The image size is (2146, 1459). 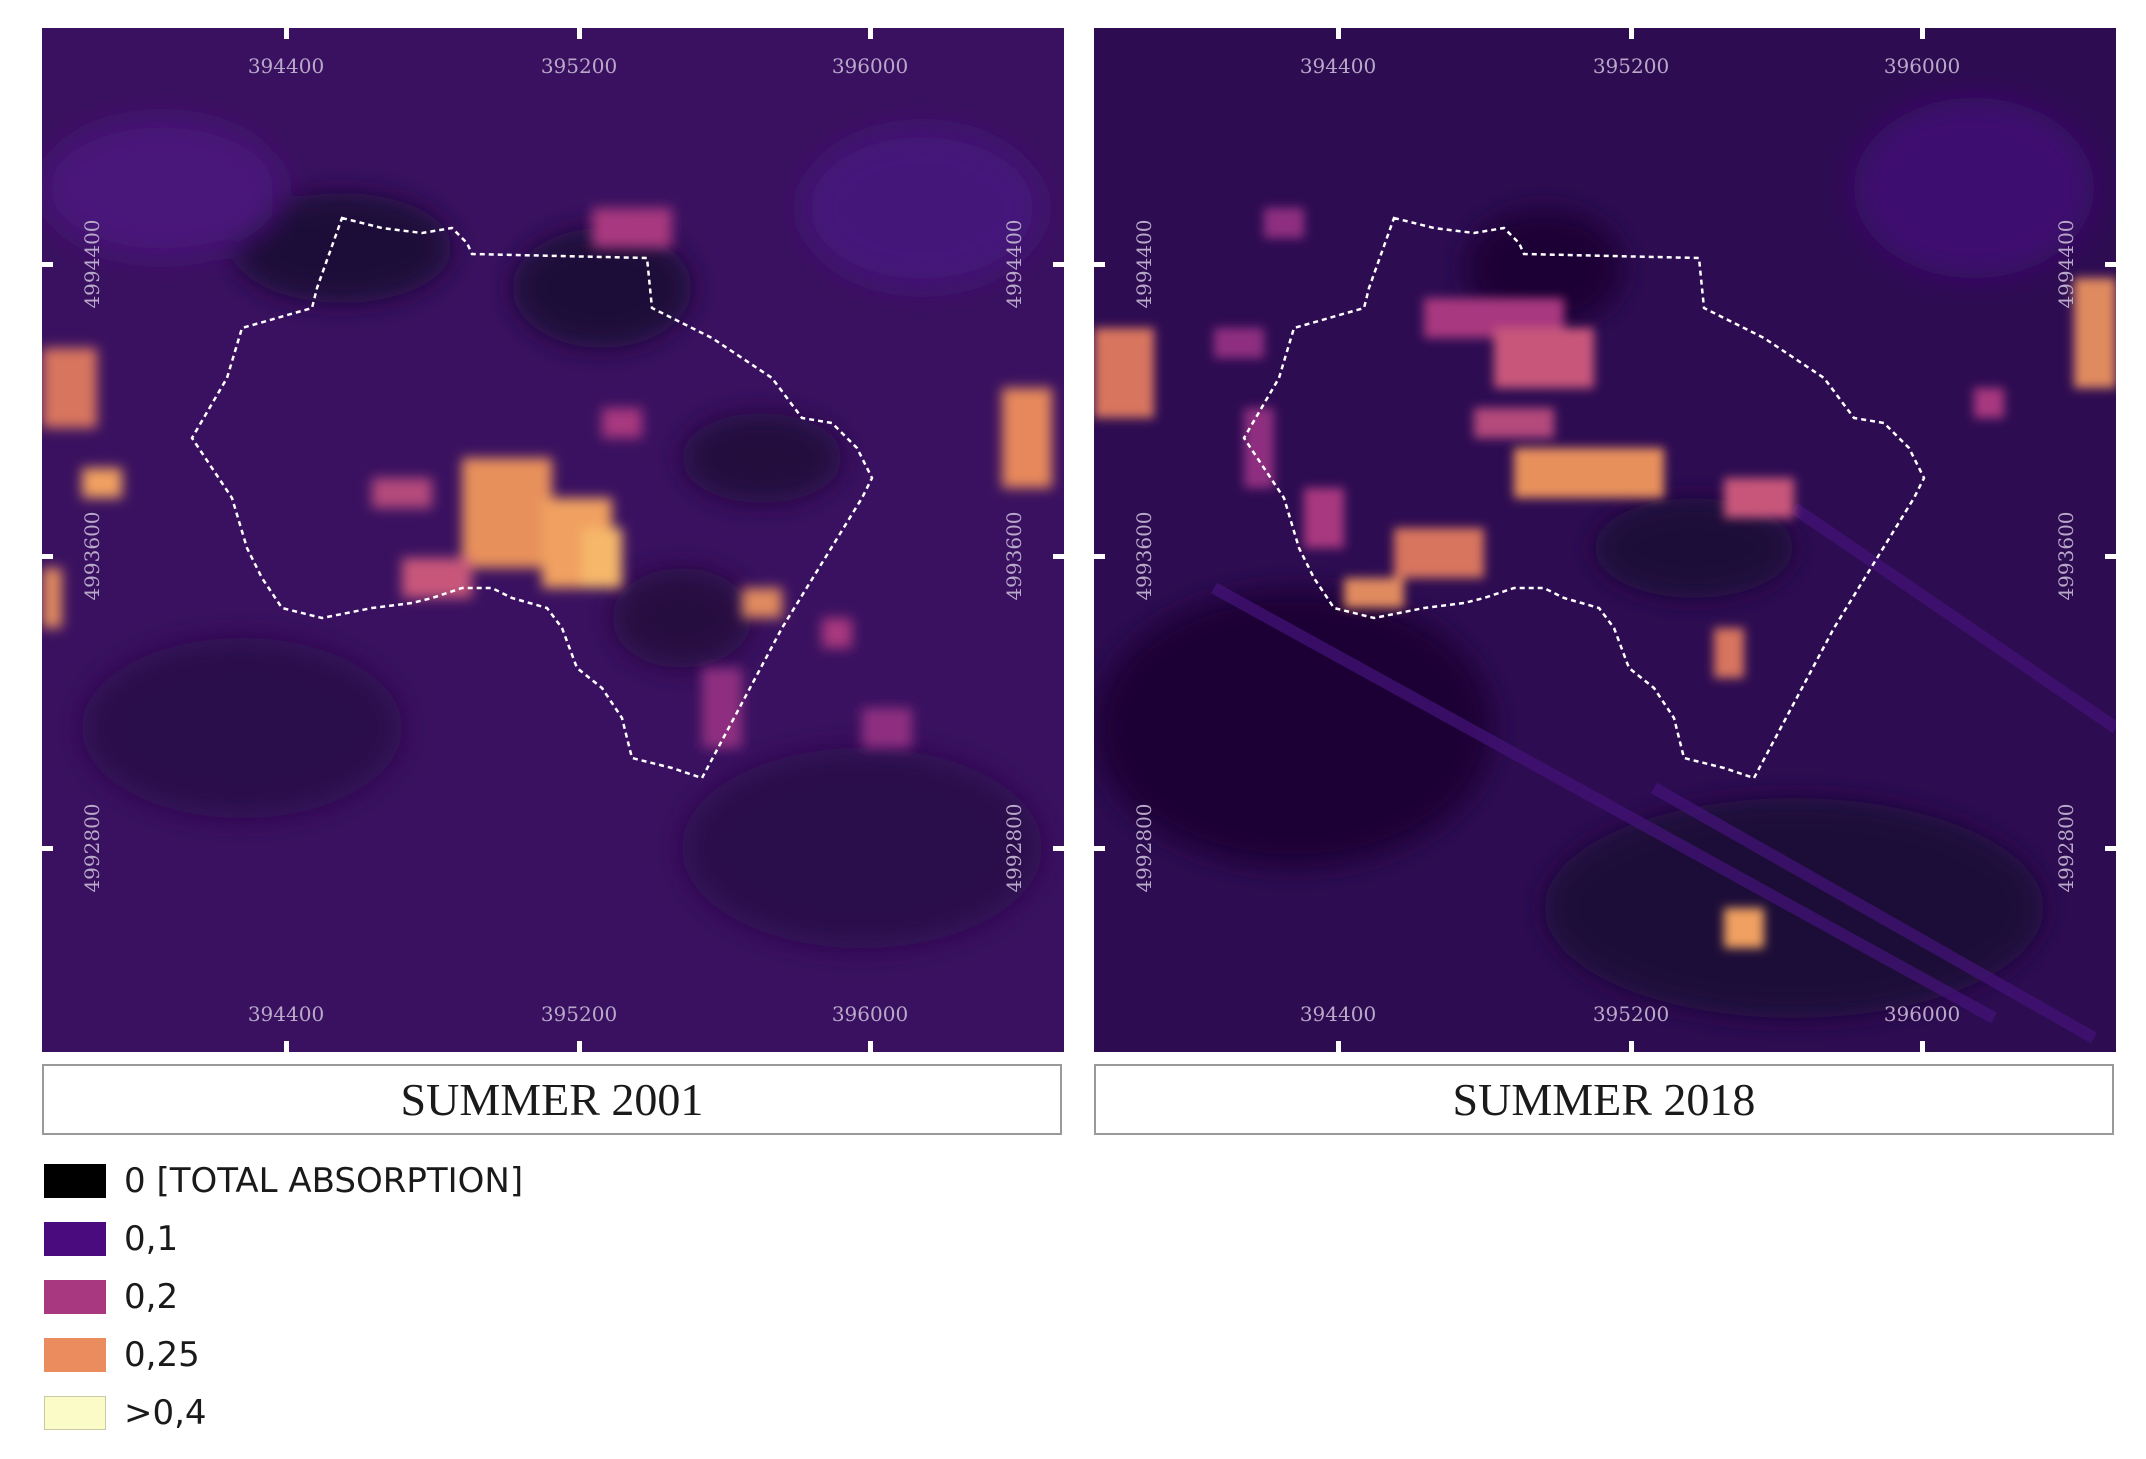 I want to click on legend-item: 0 [TOTAL ABSORPTION], so click(x=283, y=1181).